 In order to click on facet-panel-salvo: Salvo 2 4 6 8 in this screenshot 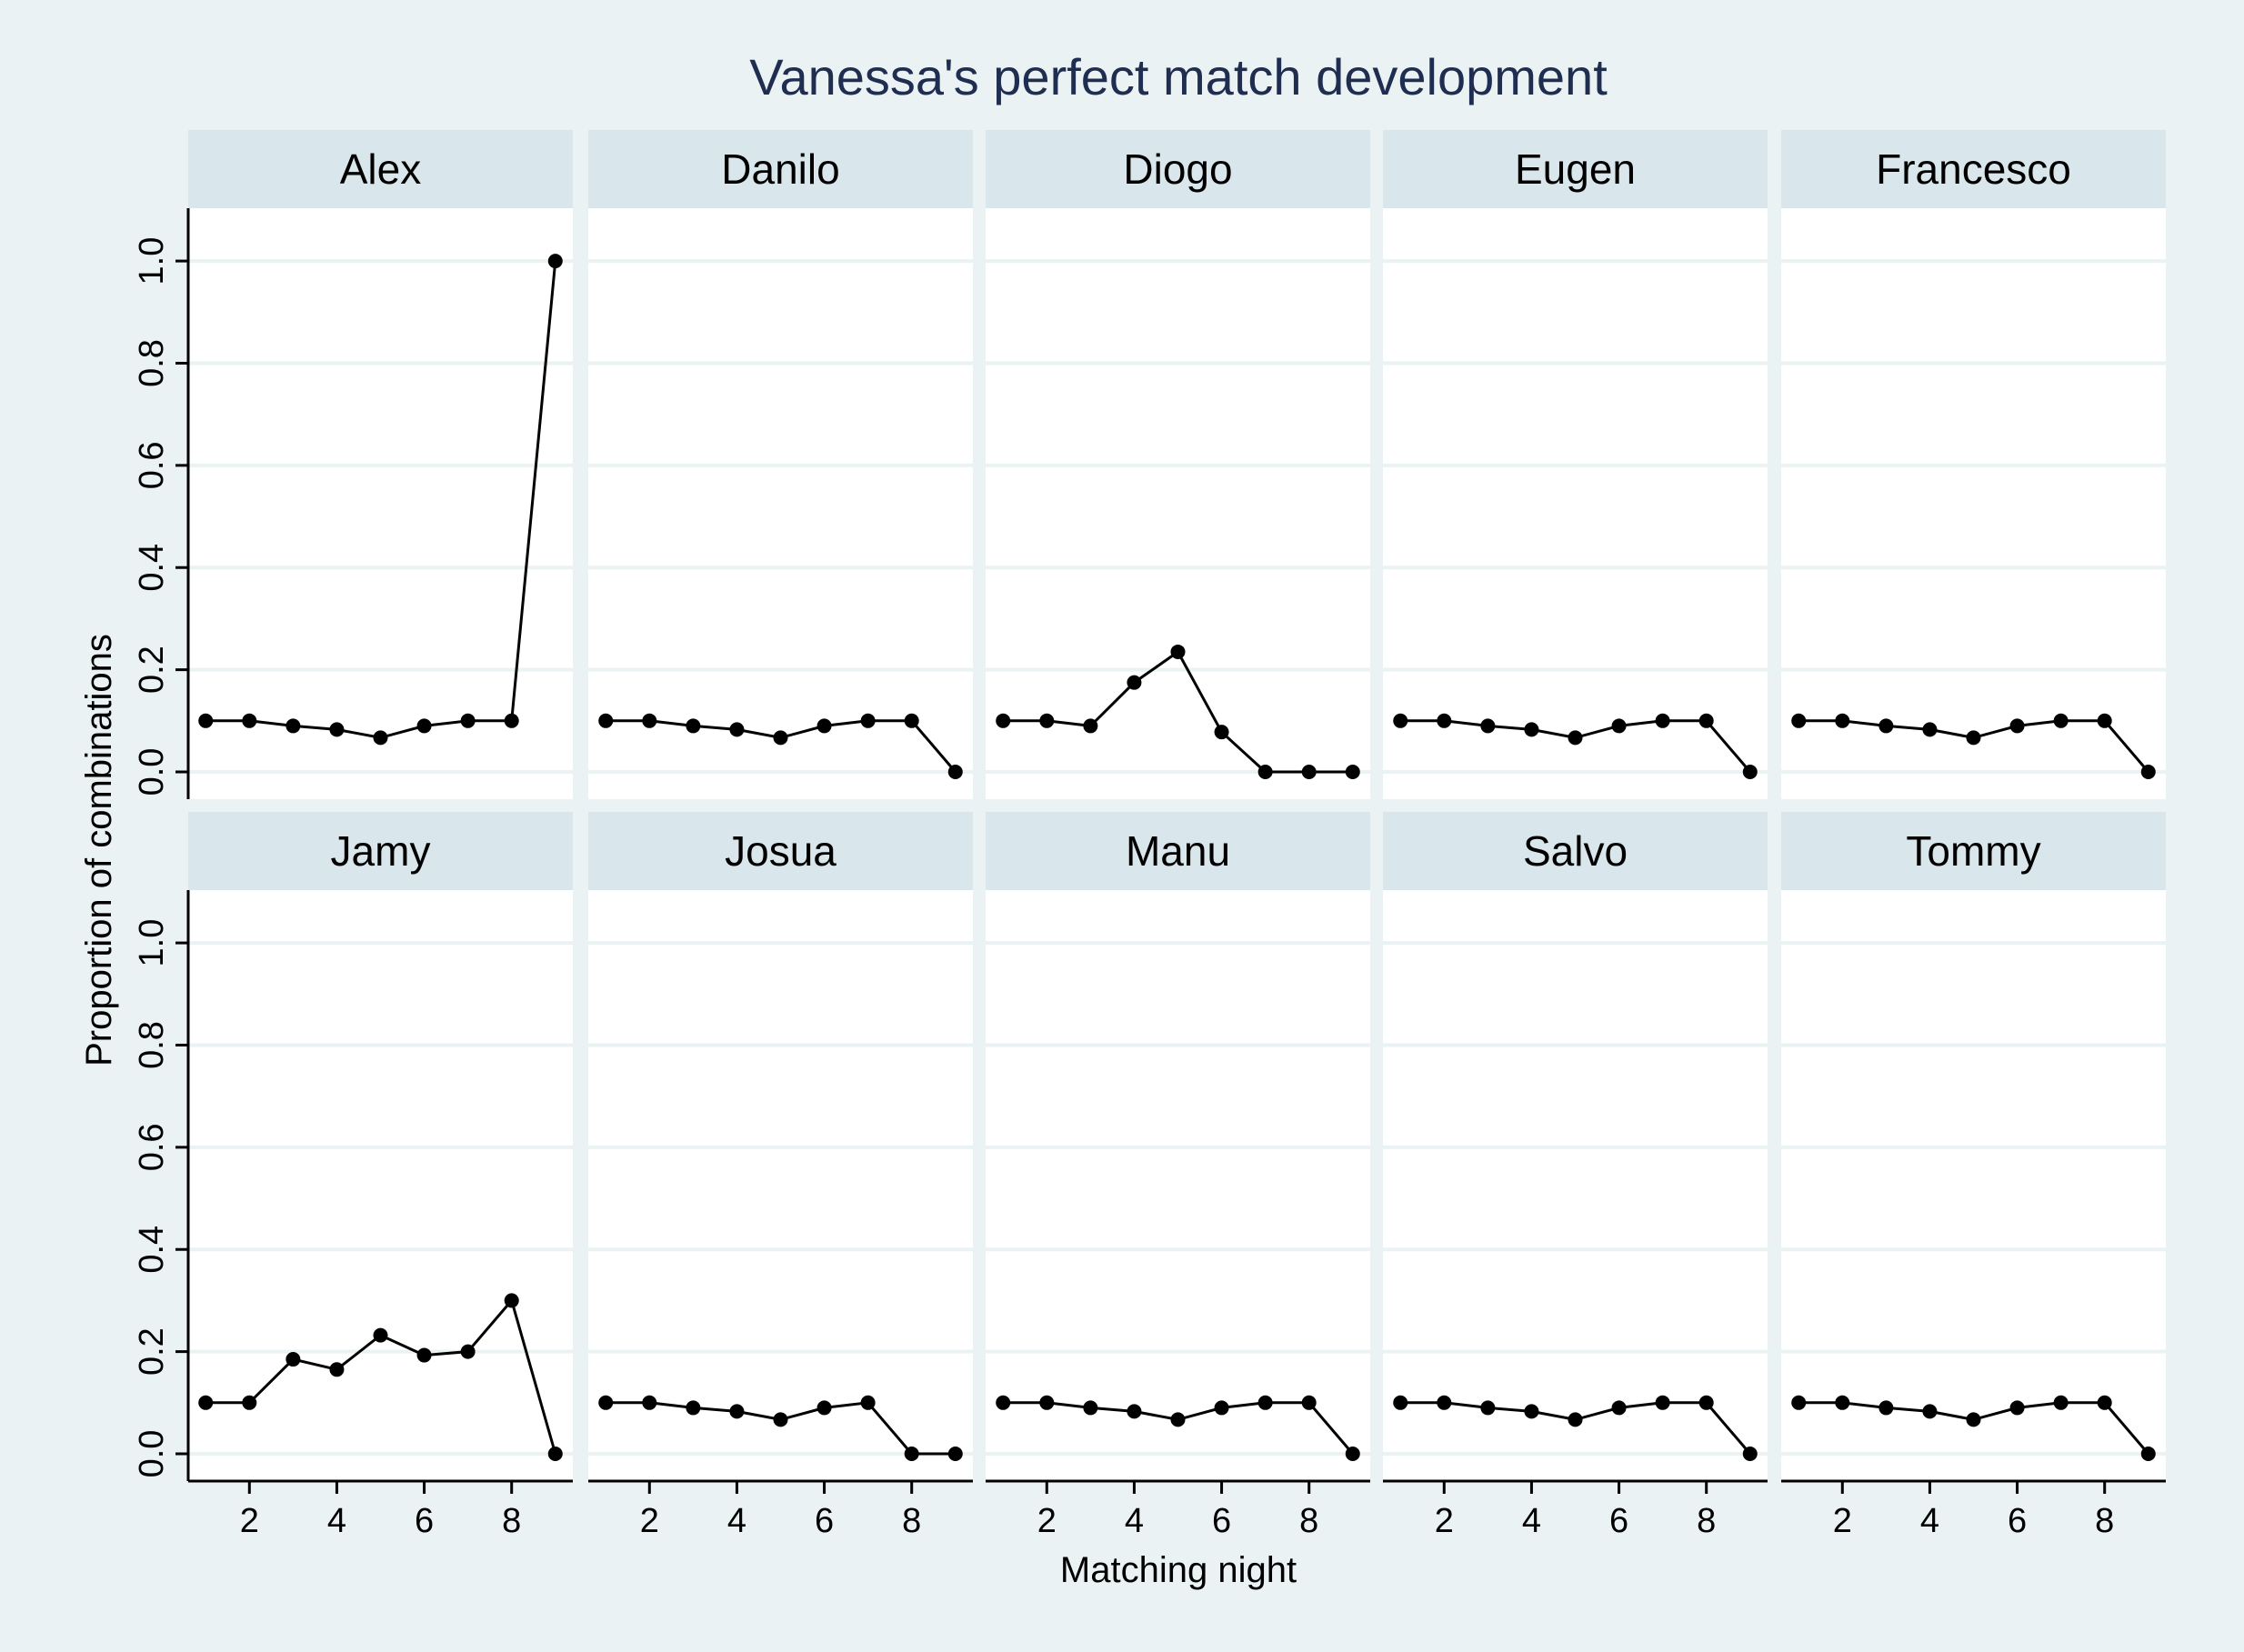, I will do `click(1575, 1176)`.